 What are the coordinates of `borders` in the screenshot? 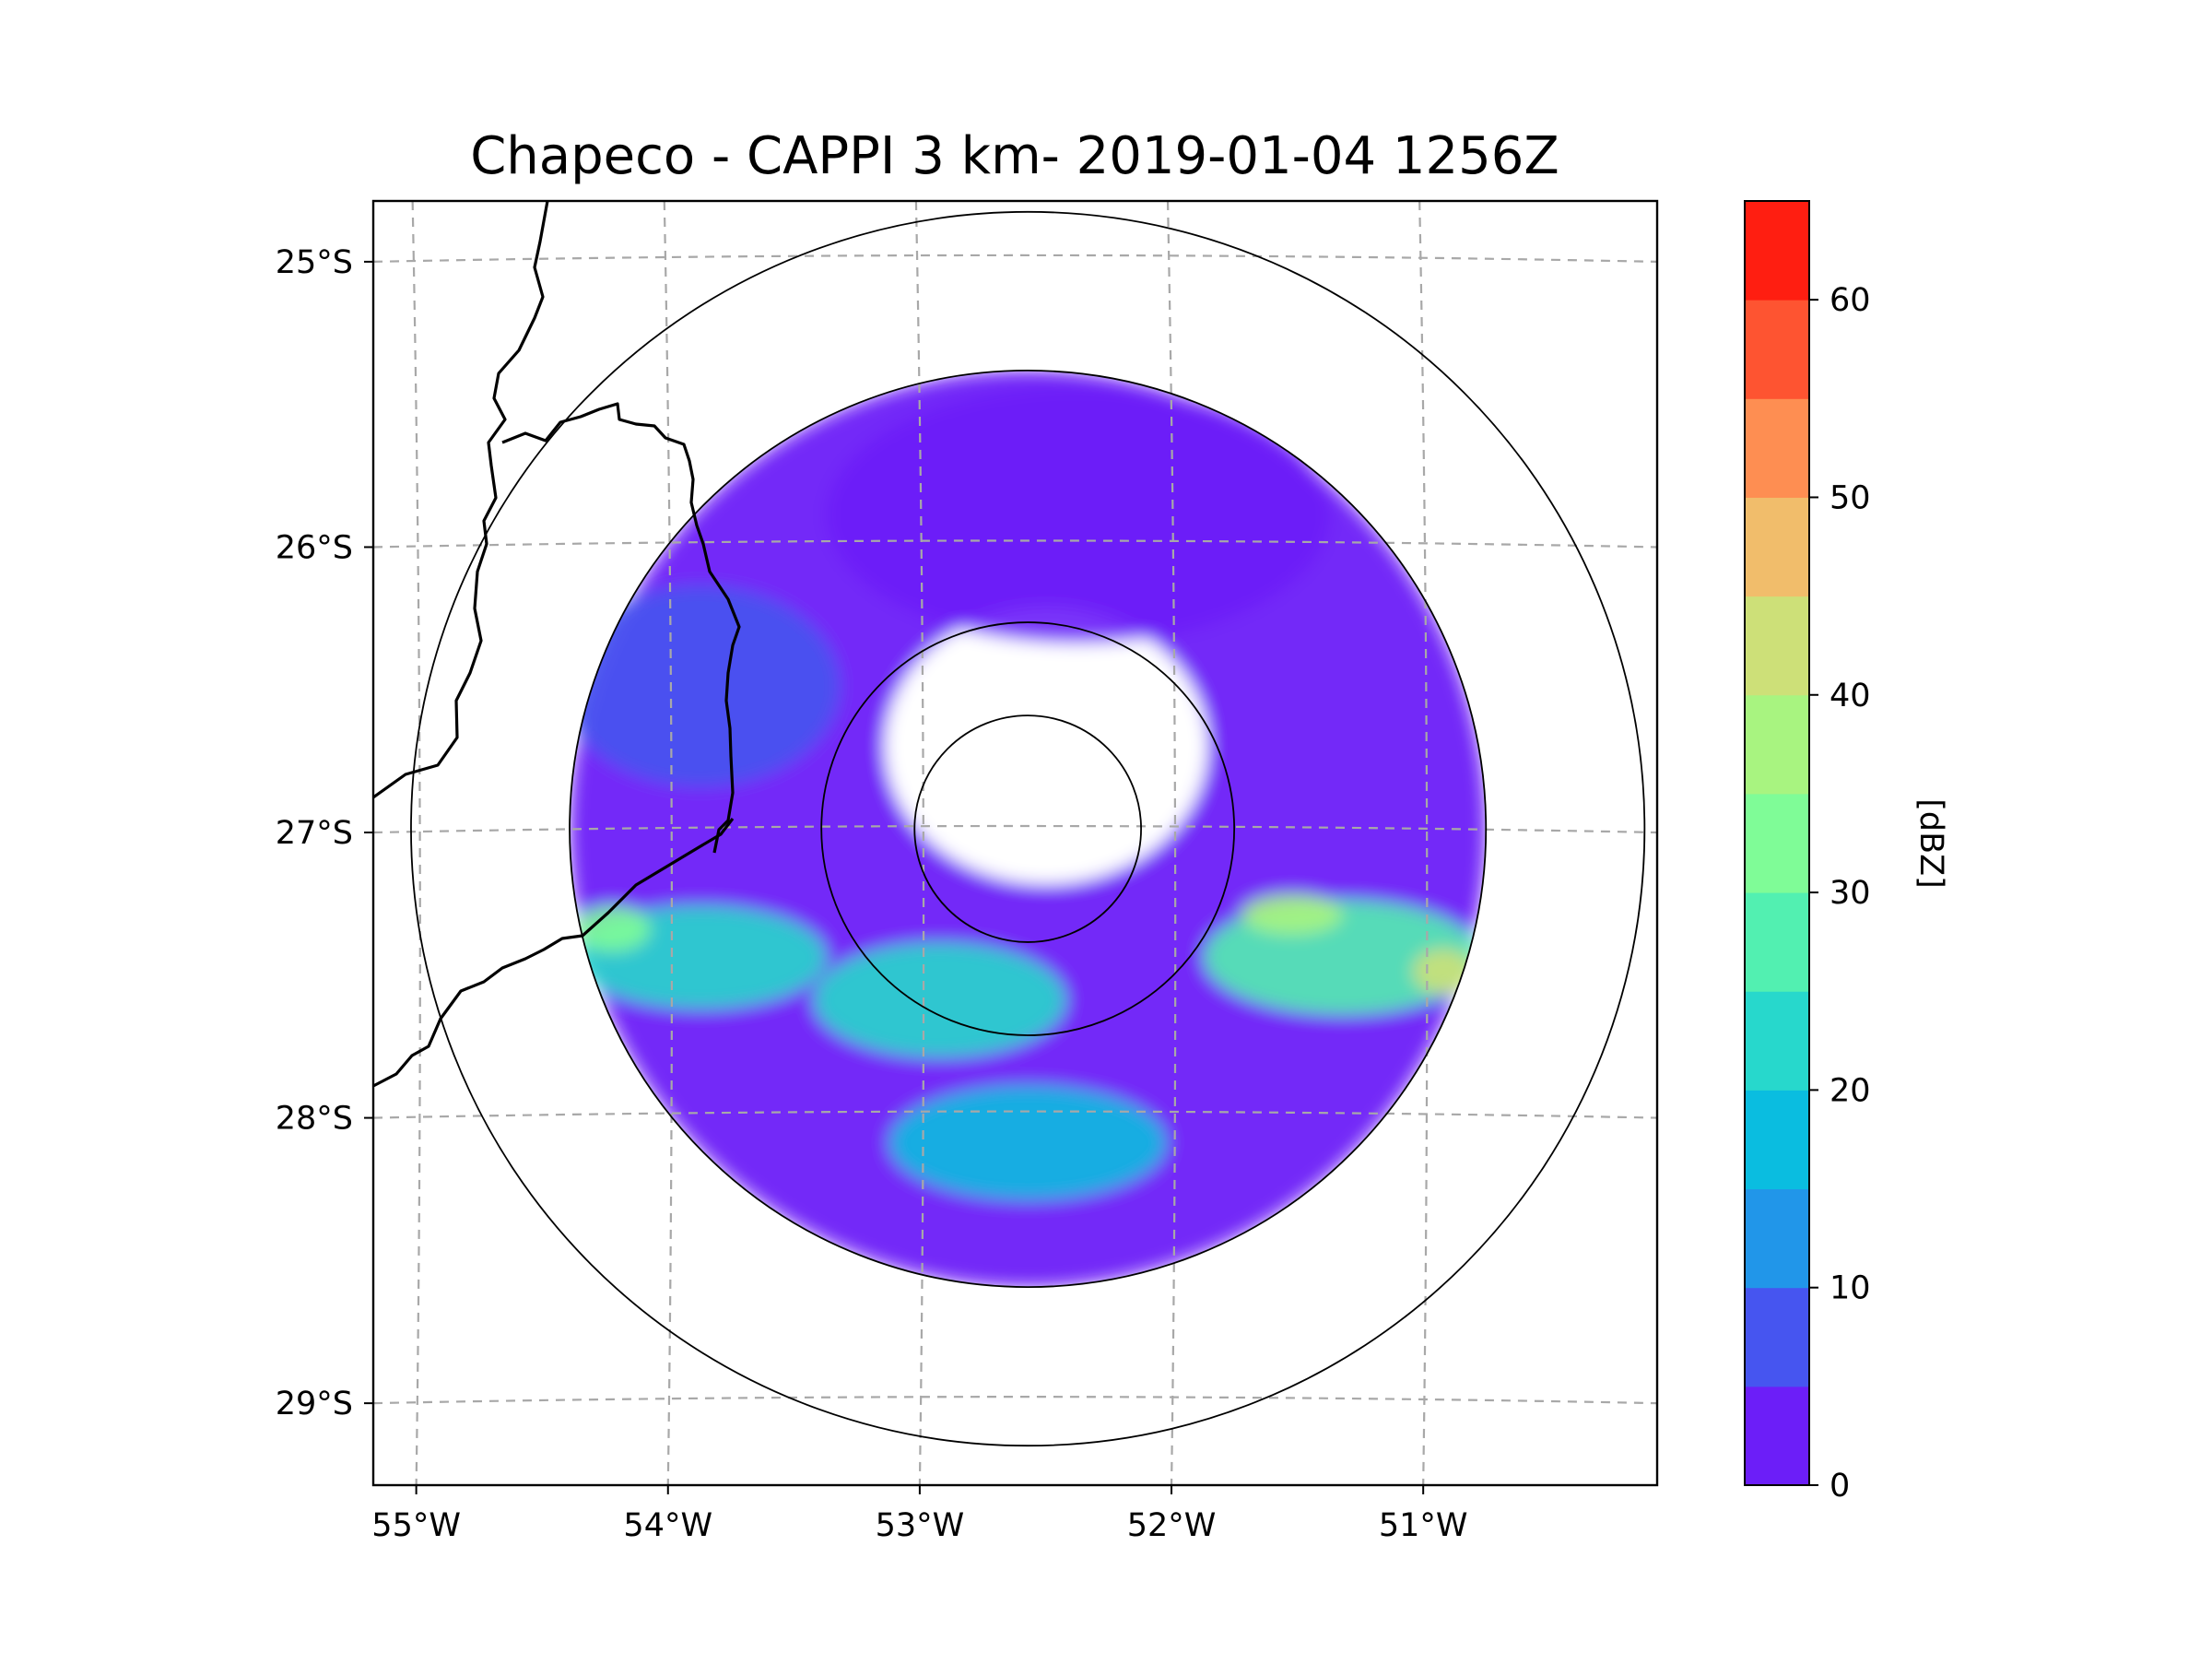 It's located at (557, 644).